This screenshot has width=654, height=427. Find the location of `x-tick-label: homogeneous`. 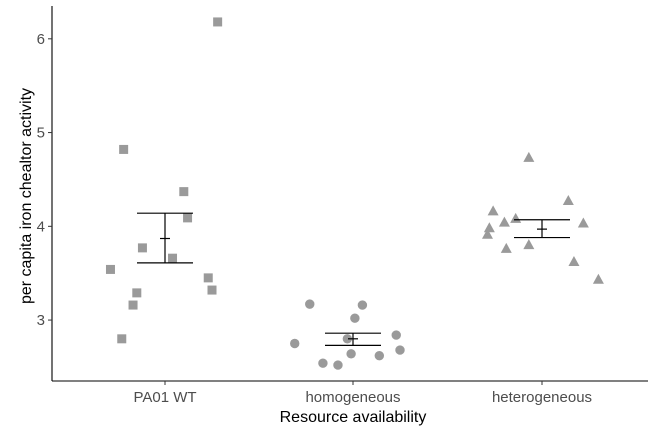

x-tick-label: homogeneous is located at coordinates (352, 397).